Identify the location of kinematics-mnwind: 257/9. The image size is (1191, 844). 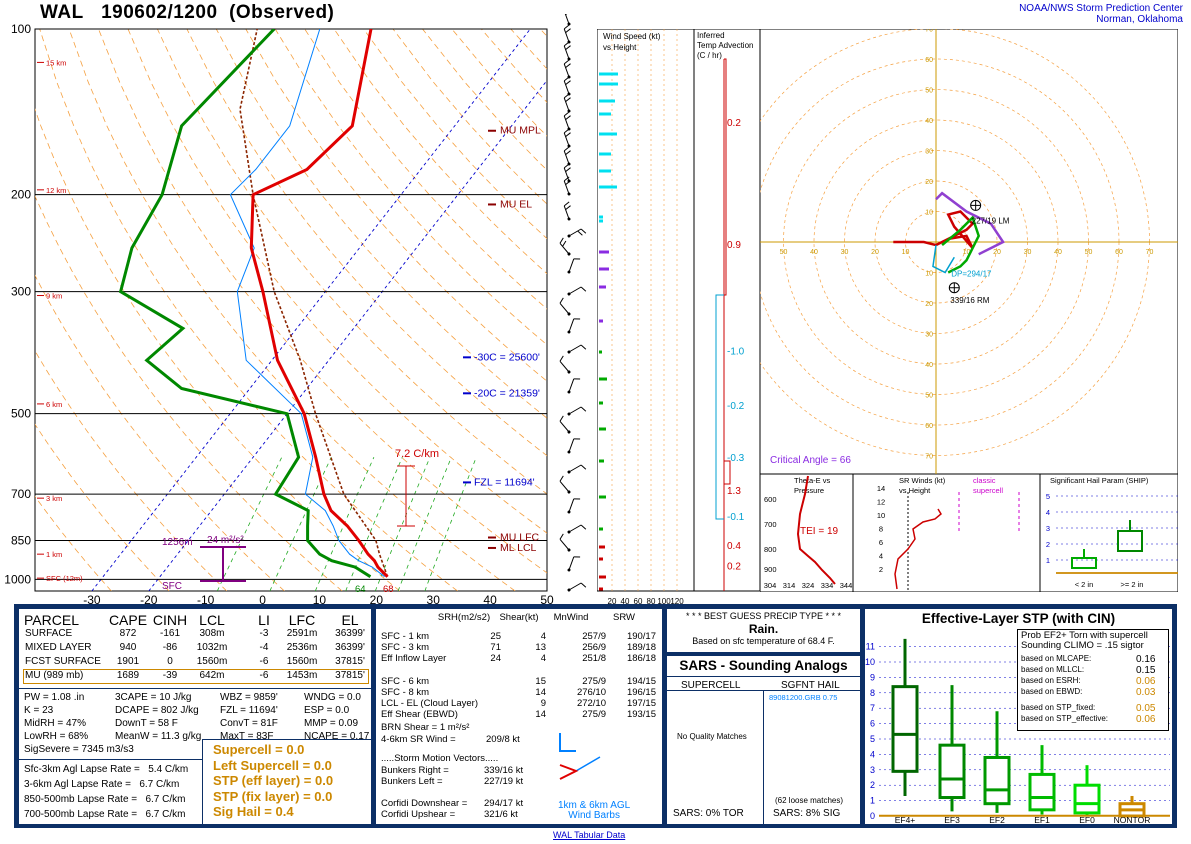
(594, 636).